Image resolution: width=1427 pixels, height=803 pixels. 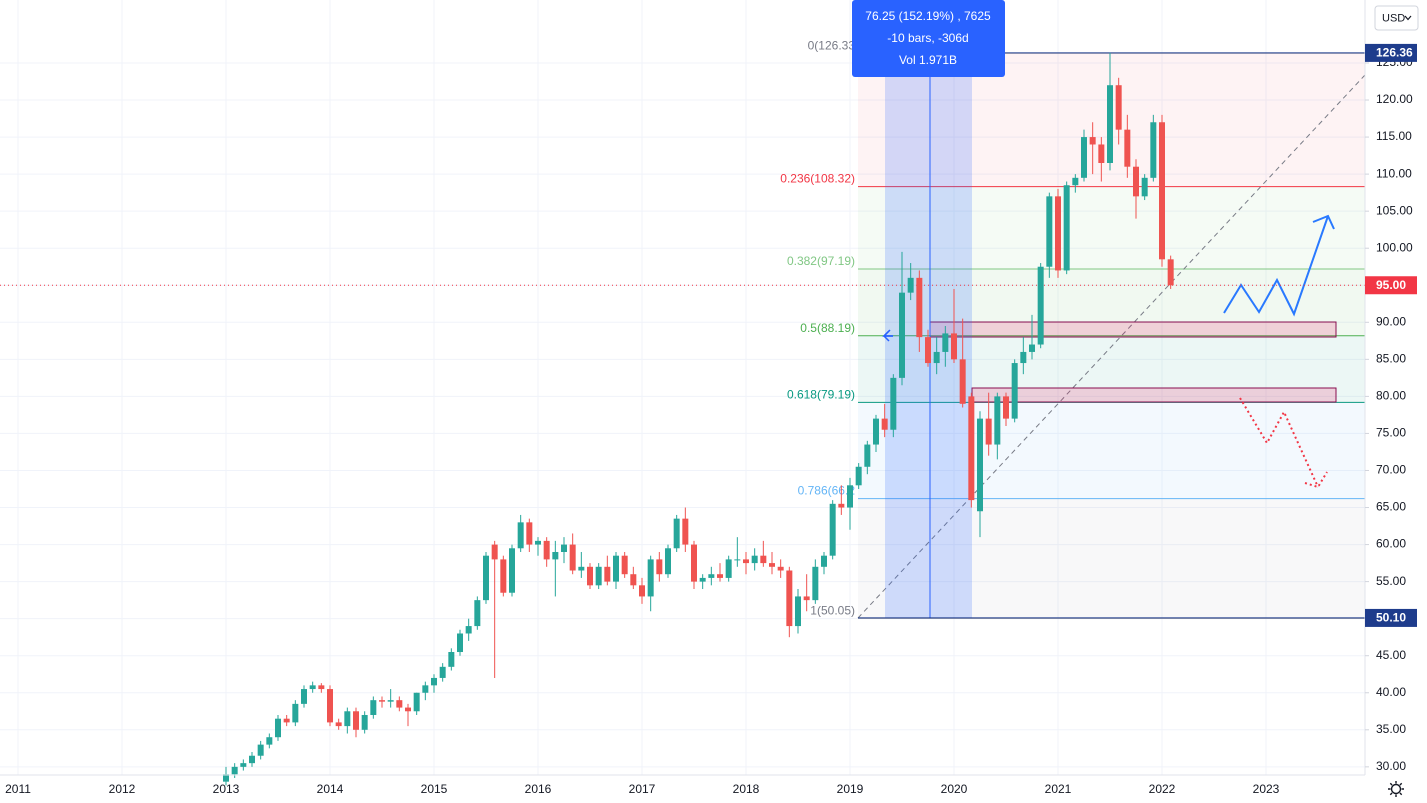 What do you see at coordinates (1316, 480) in the screenshot?
I see `projection-down-head` at bounding box center [1316, 480].